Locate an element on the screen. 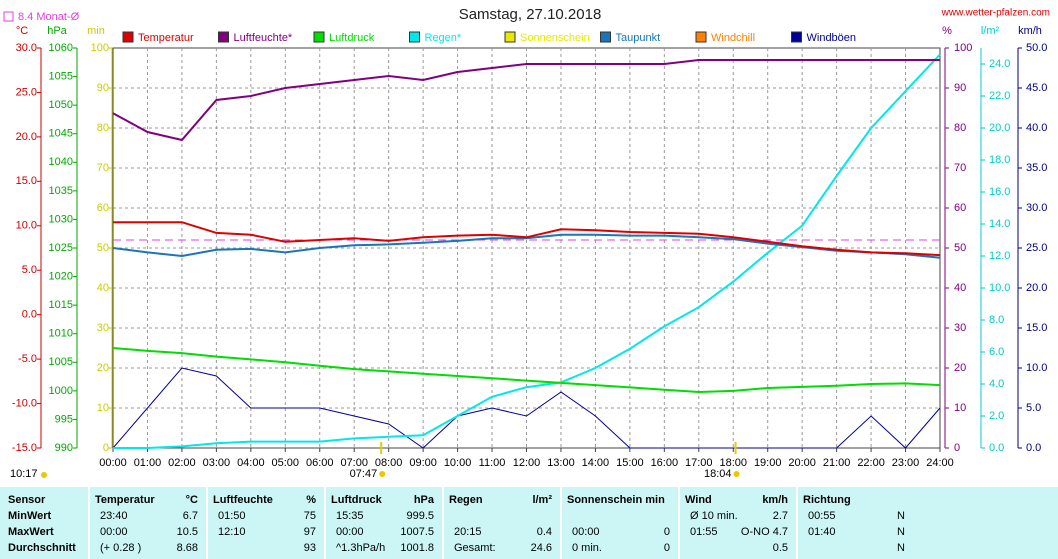 The height and width of the screenshot is (559, 1058). table-header-cell: Sonnenschein min is located at coordinates (616, 500).